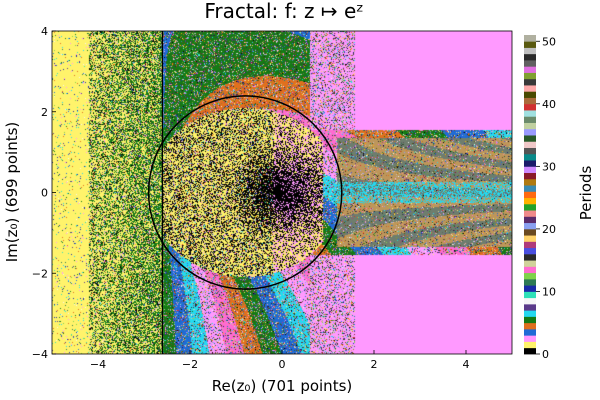 The image size is (600, 400). I want to click on x-tick-label: −2, so click(190, 364).